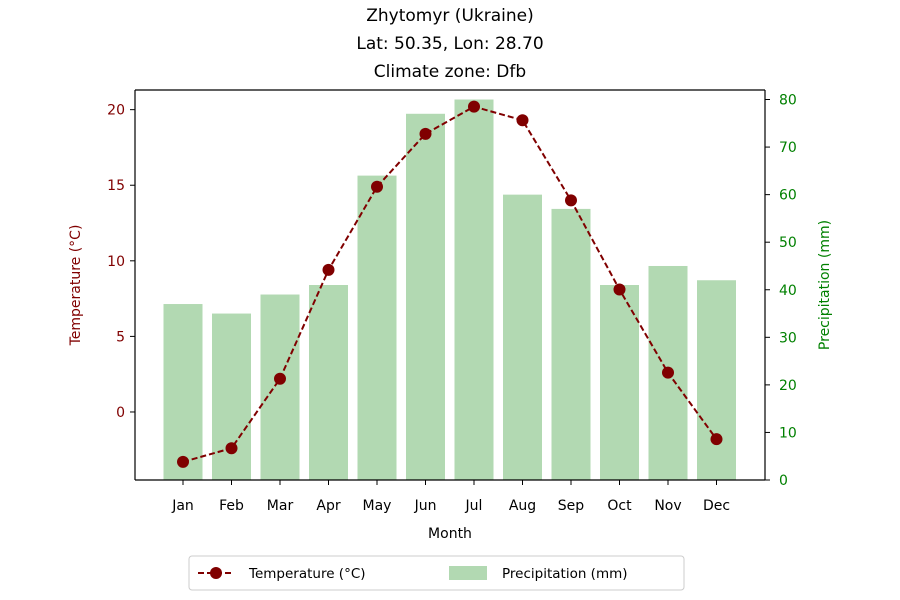 This screenshot has width=900, height=600. Describe the element at coordinates (474, 506) in the screenshot. I see `x-tick-label-jul: Jul` at that location.